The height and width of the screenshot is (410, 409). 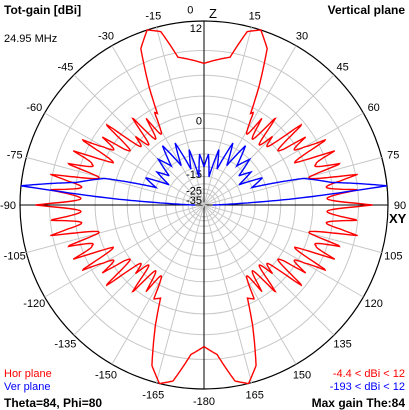 What do you see at coordinates (342, 67) in the screenshot?
I see `angle-tick-label: 45` at bounding box center [342, 67].